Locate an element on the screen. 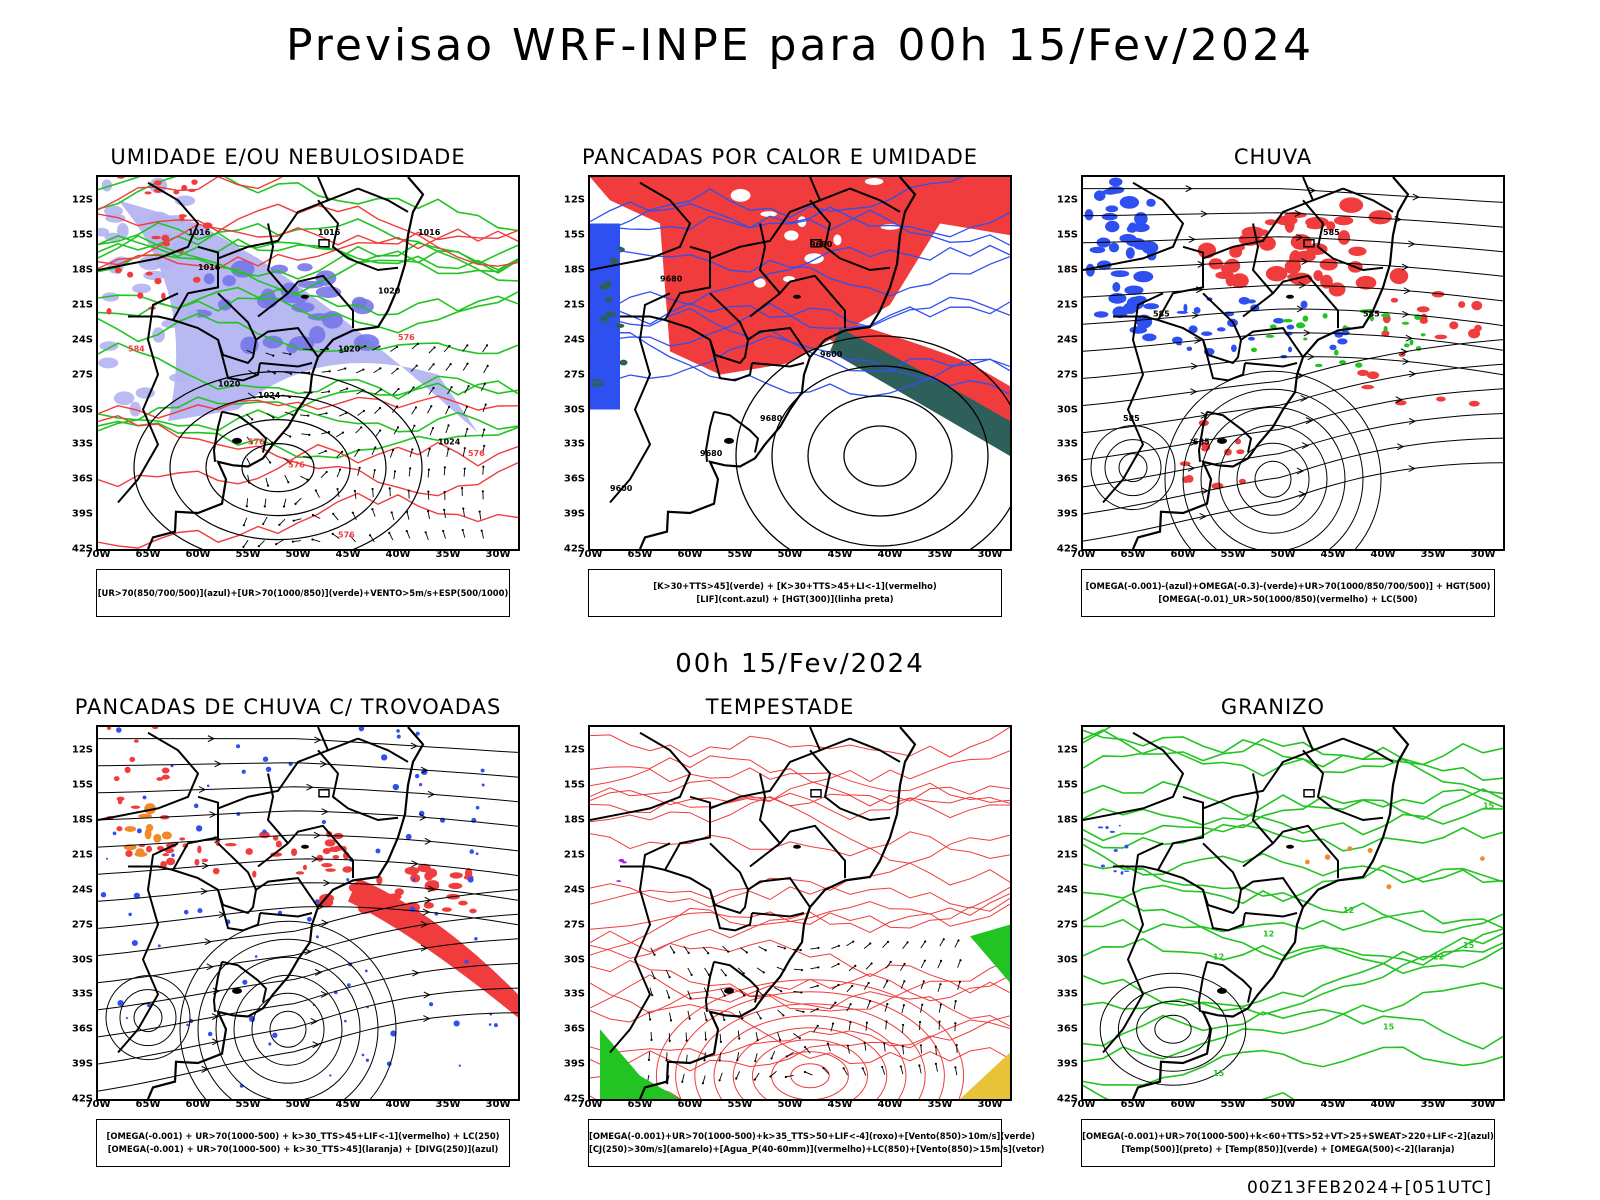 The height and width of the screenshot is (1200, 1600). lc-streamline is located at coordinates (308, 917).